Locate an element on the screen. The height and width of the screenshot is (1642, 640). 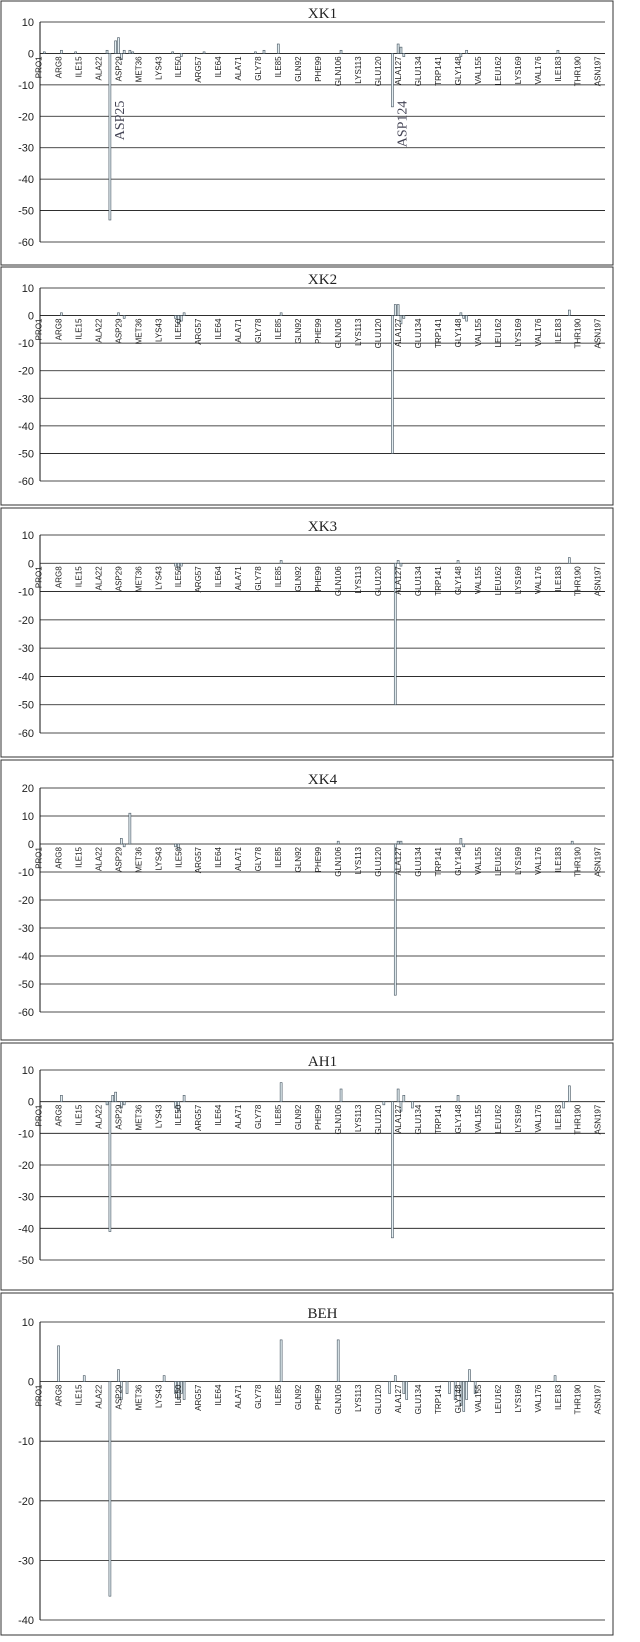
y-tick-label: -40 is located at coordinates (26, 180).